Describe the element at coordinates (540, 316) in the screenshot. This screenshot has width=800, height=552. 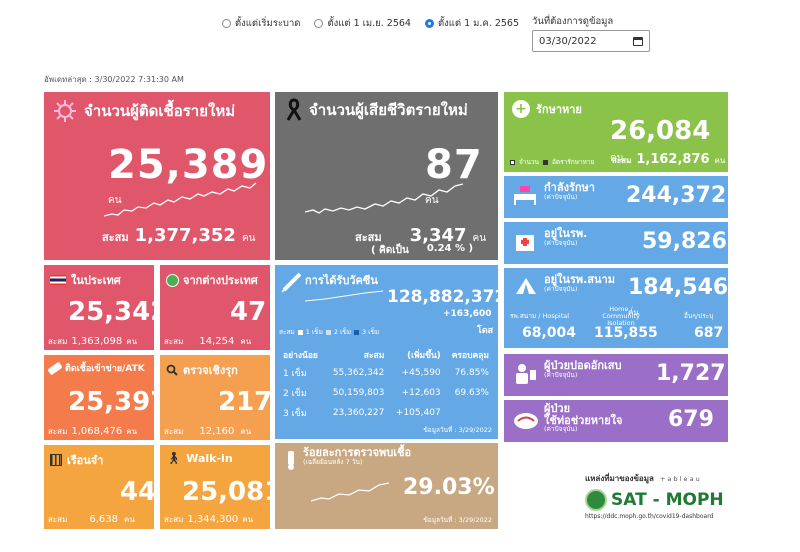
I see `field-hospital-col1-label: รพ.สนาม / Hospital` at that location.